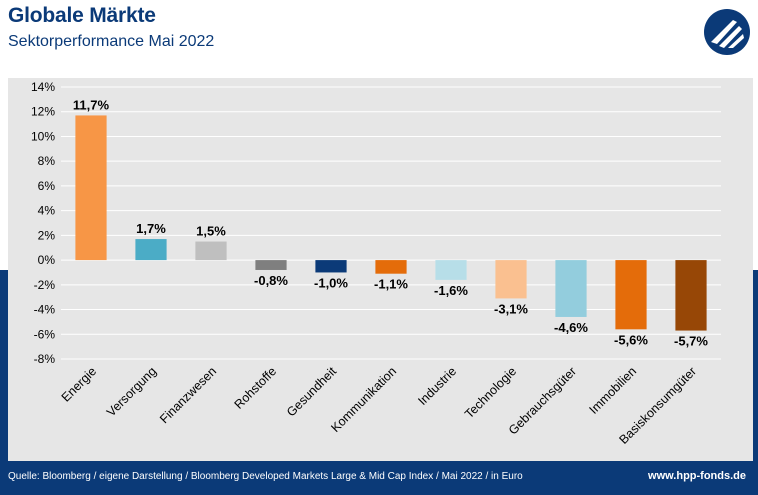 The height and width of the screenshot is (495, 758). What do you see at coordinates (43, 112) in the screenshot?
I see `y-tick-label: 12%` at bounding box center [43, 112].